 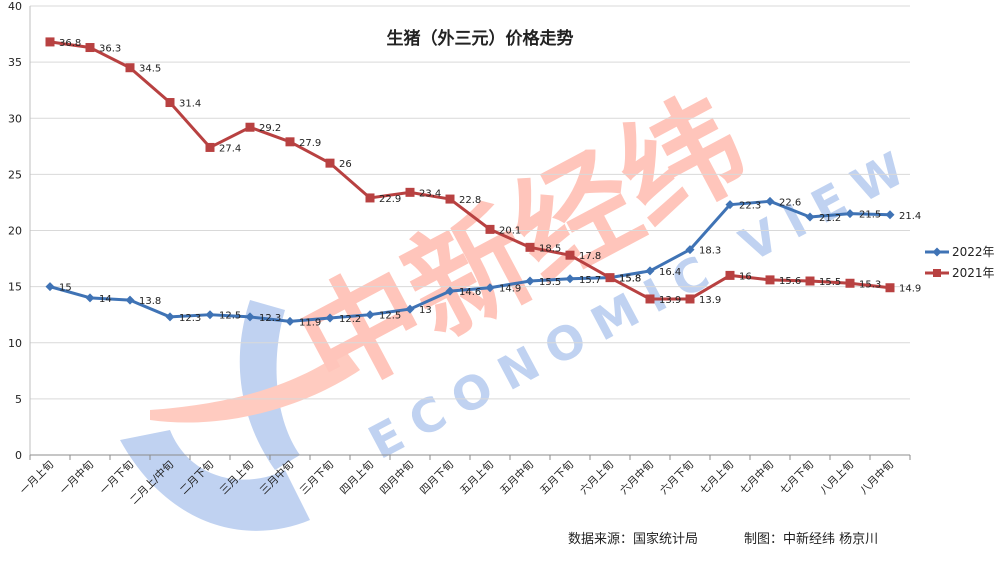 I want to click on x-tick-label: 八月上旬, so click(x=836, y=477).